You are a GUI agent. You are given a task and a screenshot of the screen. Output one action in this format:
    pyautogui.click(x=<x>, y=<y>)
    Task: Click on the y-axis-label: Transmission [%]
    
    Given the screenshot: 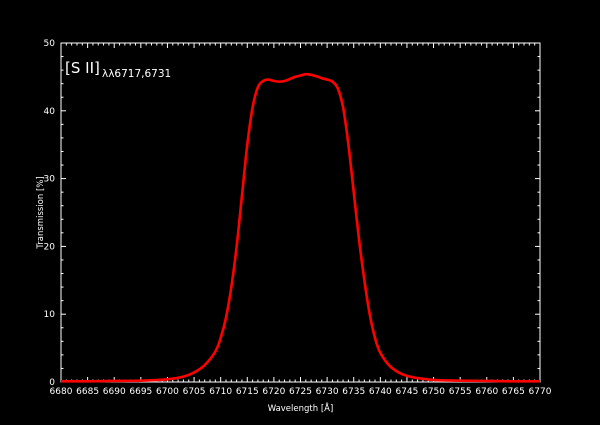 What is the action you would take?
    pyautogui.click(x=41, y=212)
    